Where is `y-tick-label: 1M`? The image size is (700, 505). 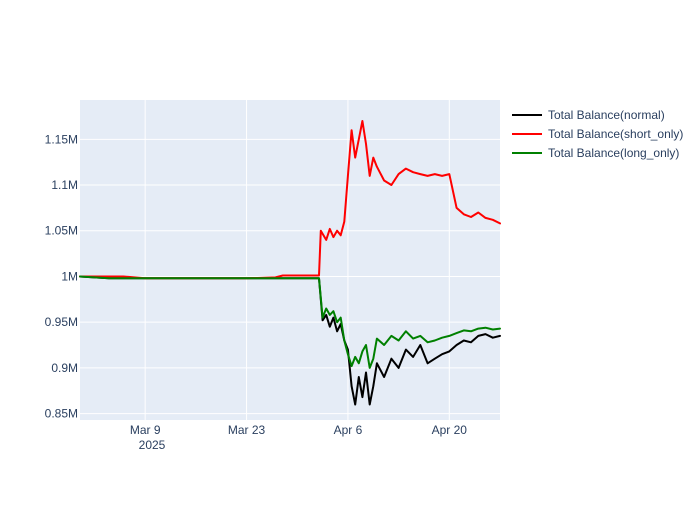
y-tick-label: 1M is located at coordinates (69, 276).